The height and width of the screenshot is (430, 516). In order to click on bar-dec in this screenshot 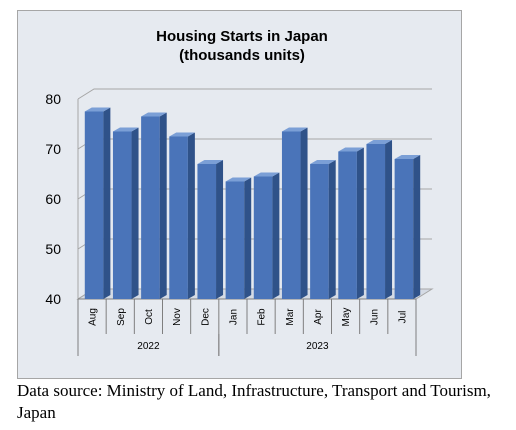, I will do `click(210, 229)`.